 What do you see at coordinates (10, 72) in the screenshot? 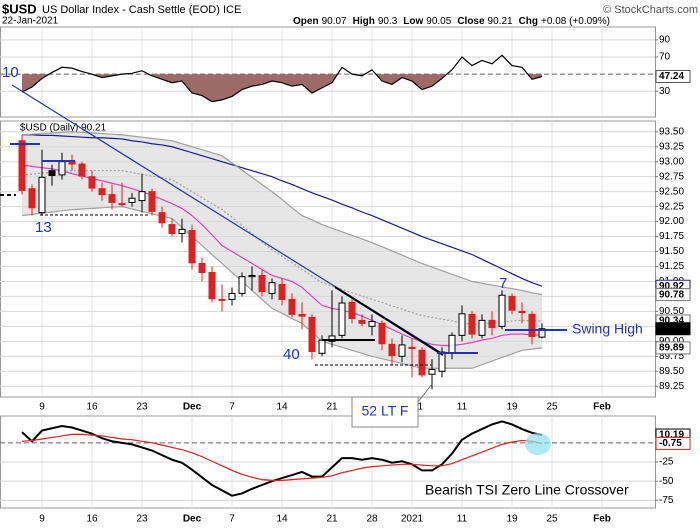
I see `annotation: 10` at bounding box center [10, 72].